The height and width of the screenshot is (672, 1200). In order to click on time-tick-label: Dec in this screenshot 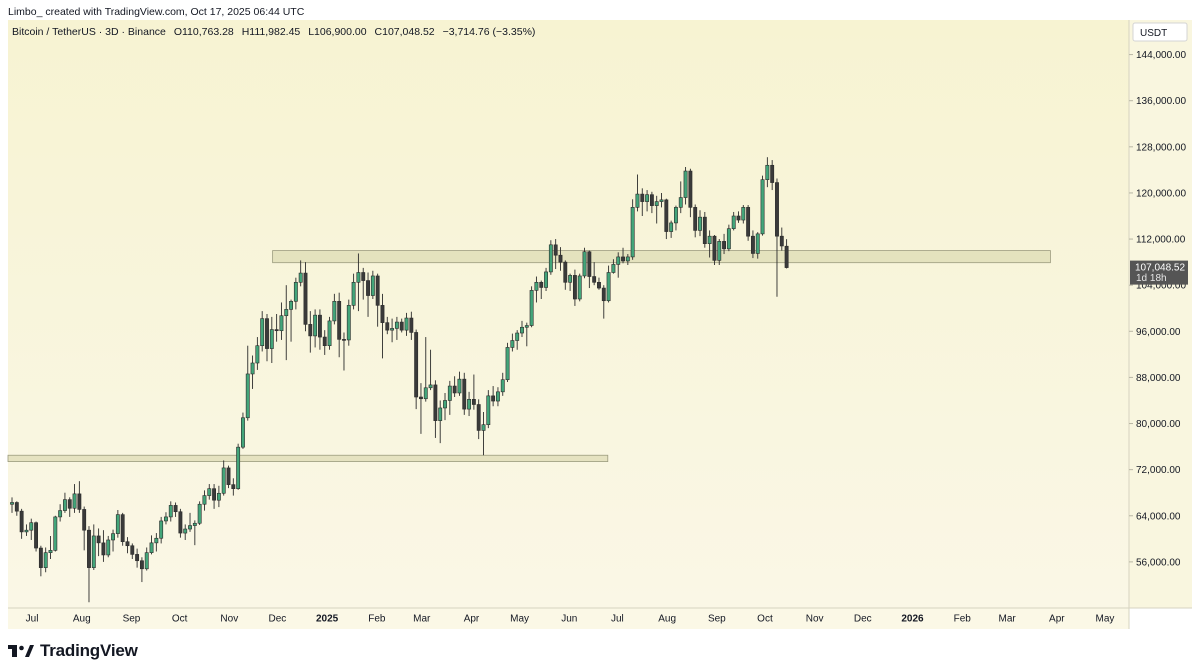, I will do `click(863, 619)`.